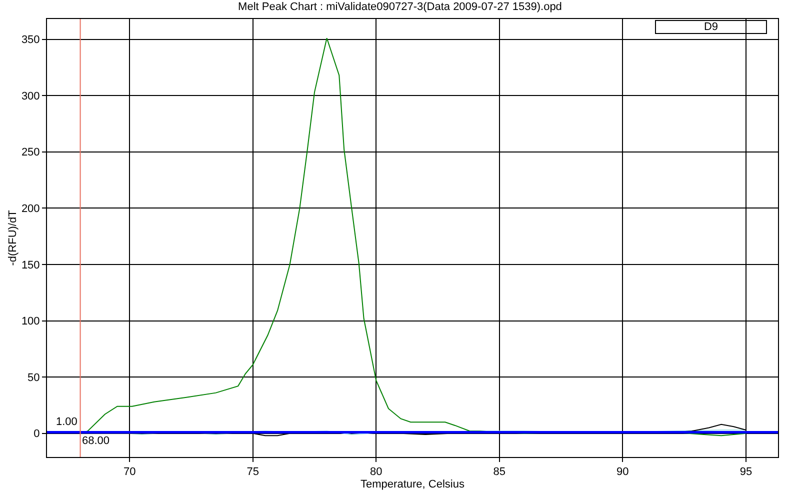  What do you see at coordinates (30, 96) in the screenshot?
I see `y-tick-label: 300` at bounding box center [30, 96].